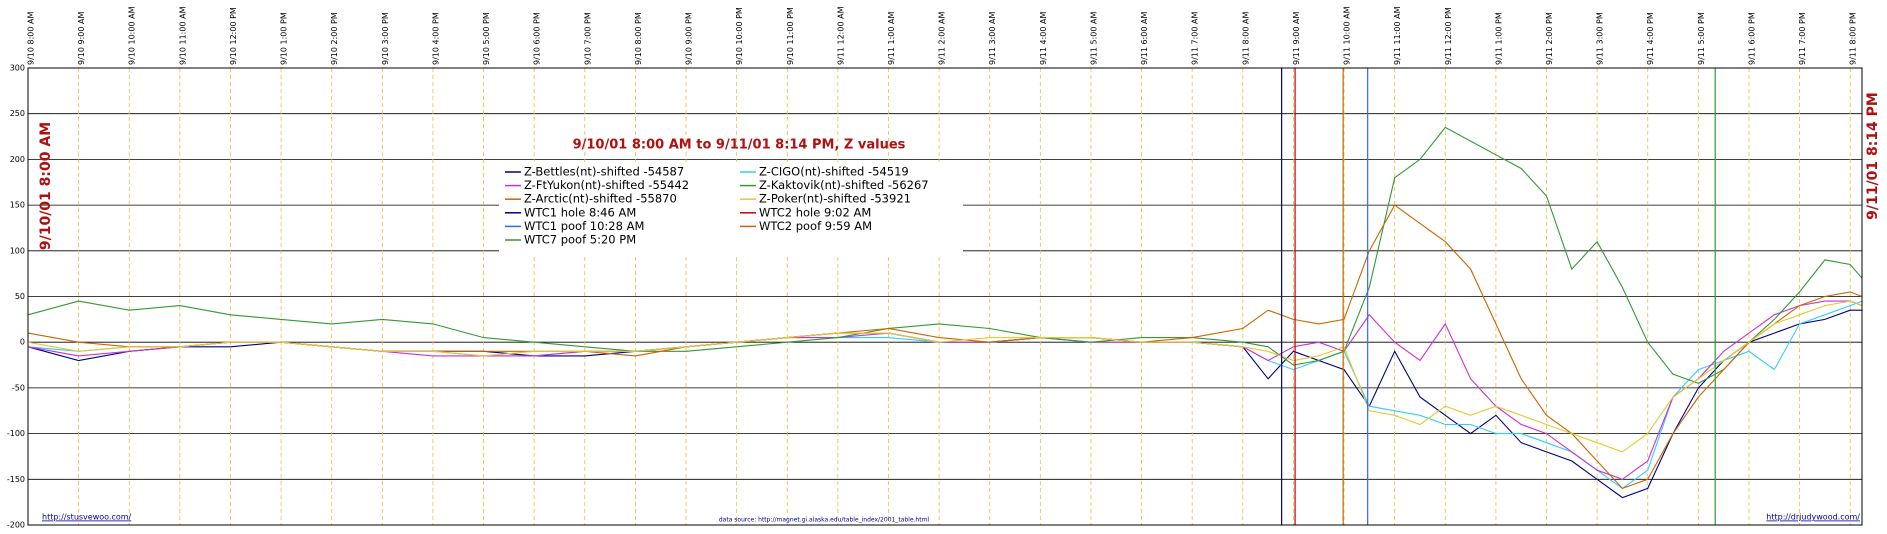  I want to click on y-tick-label: 200, so click(17, 159).